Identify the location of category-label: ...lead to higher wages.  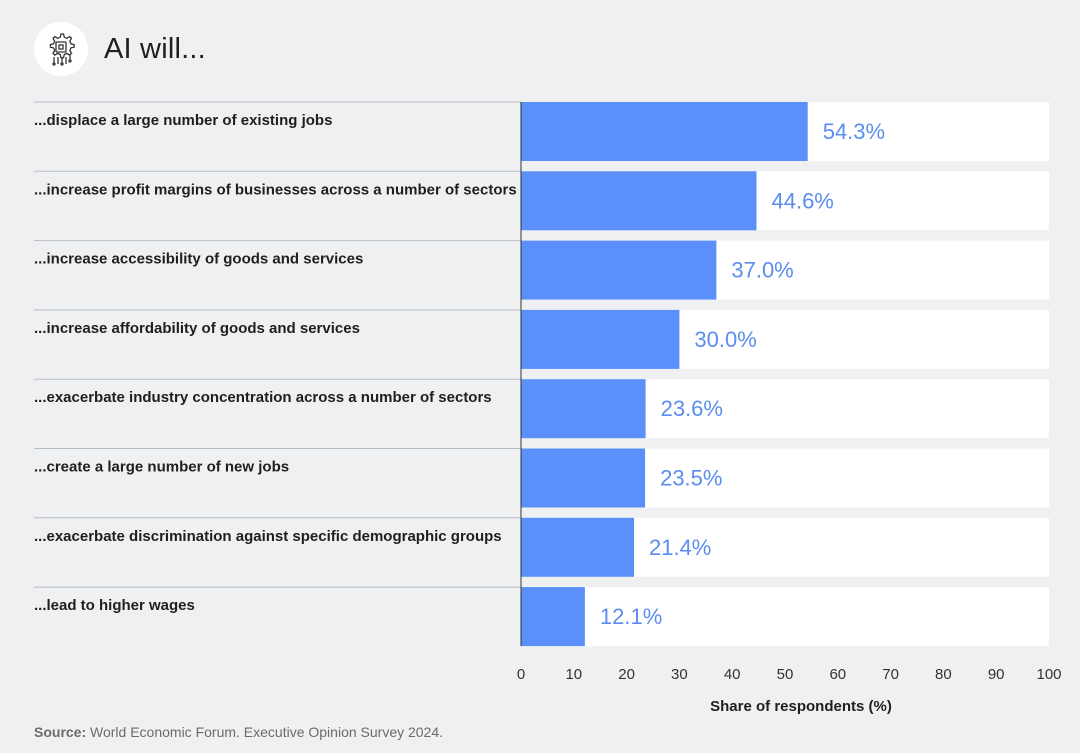
(114, 605).